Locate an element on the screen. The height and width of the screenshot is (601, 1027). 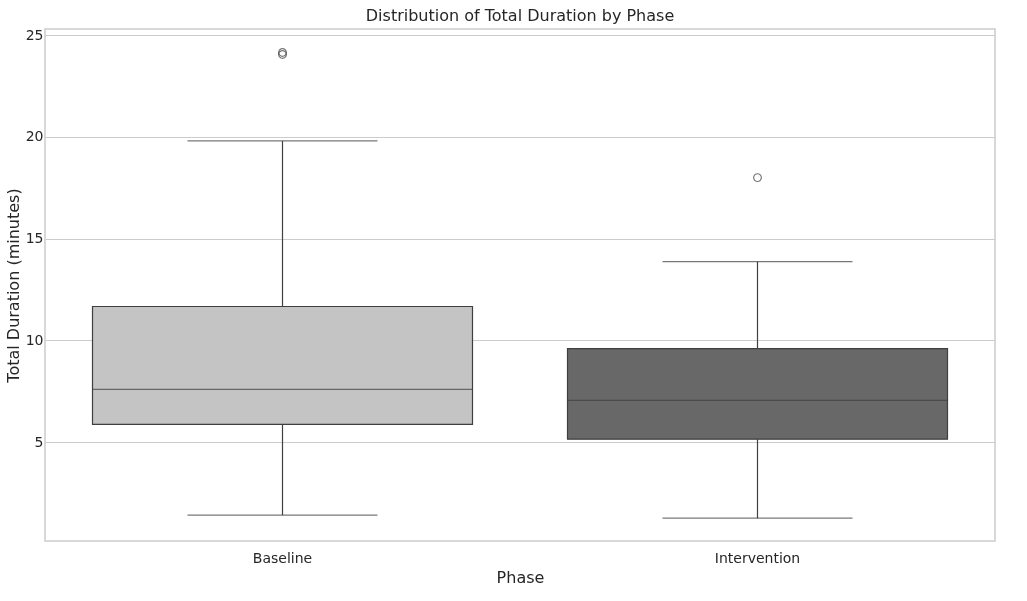
x-tick-label: Baseline is located at coordinates (282, 557).